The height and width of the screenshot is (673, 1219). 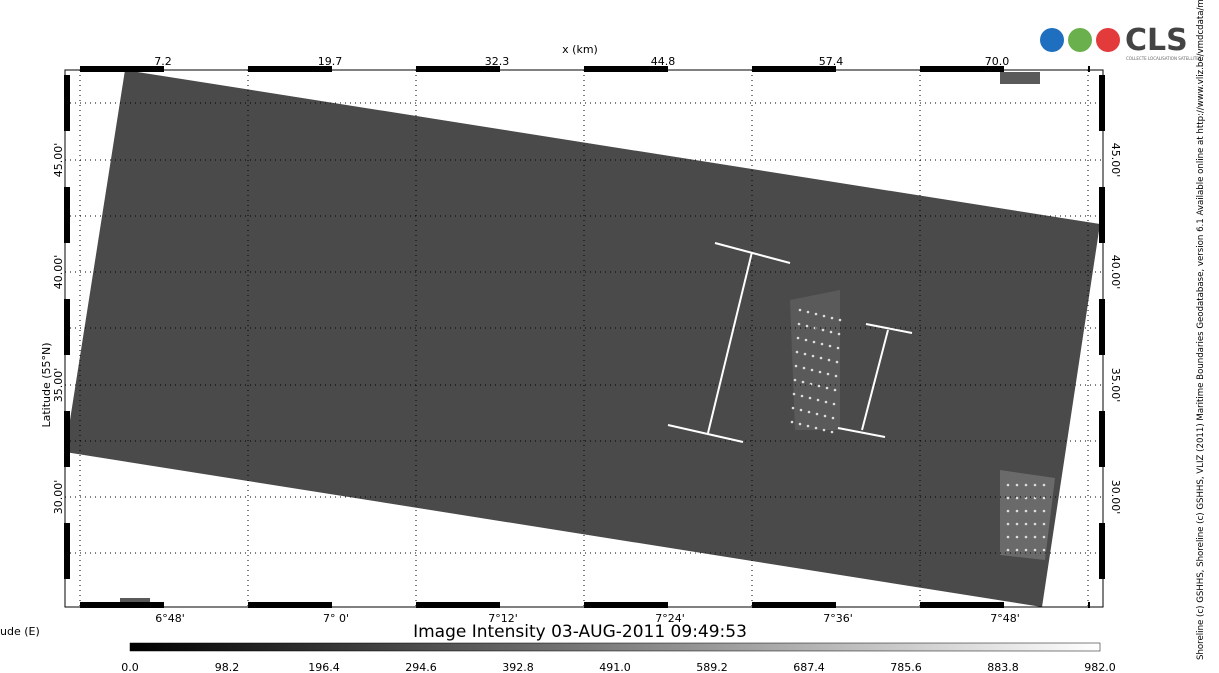 I want to click on colorbar-tick-label: 982.0, so click(x=1100, y=667).